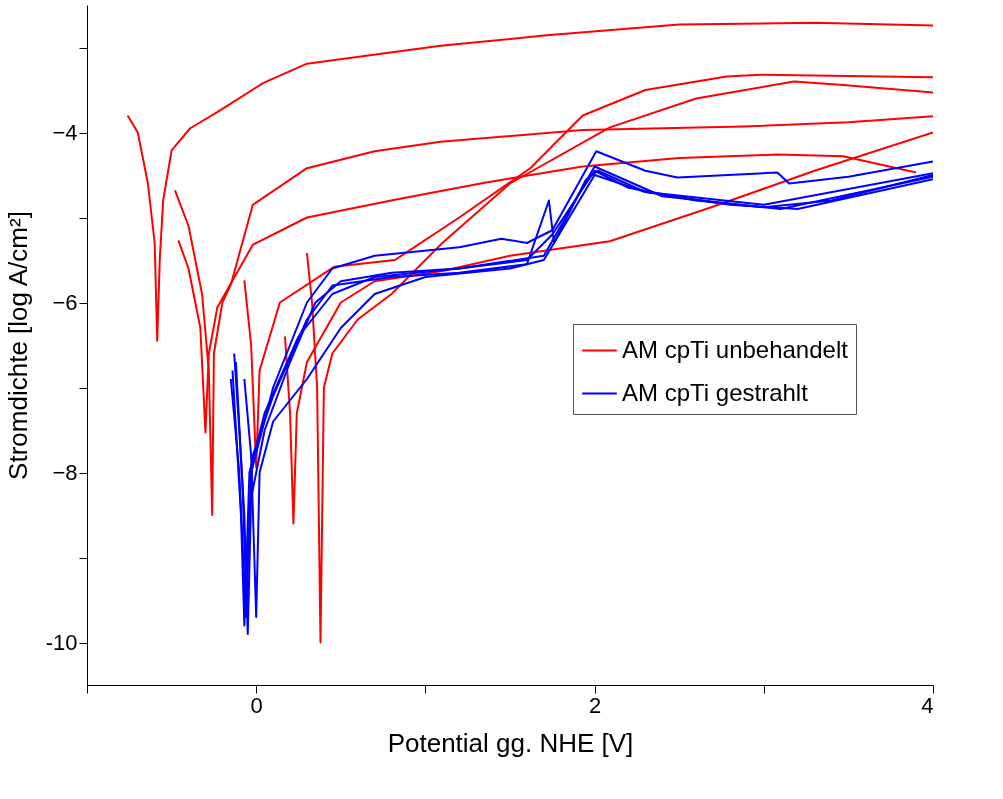 The image size is (1003, 799). What do you see at coordinates (256, 705) in the screenshot?
I see `x-tick-label: 0` at bounding box center [256, 705].